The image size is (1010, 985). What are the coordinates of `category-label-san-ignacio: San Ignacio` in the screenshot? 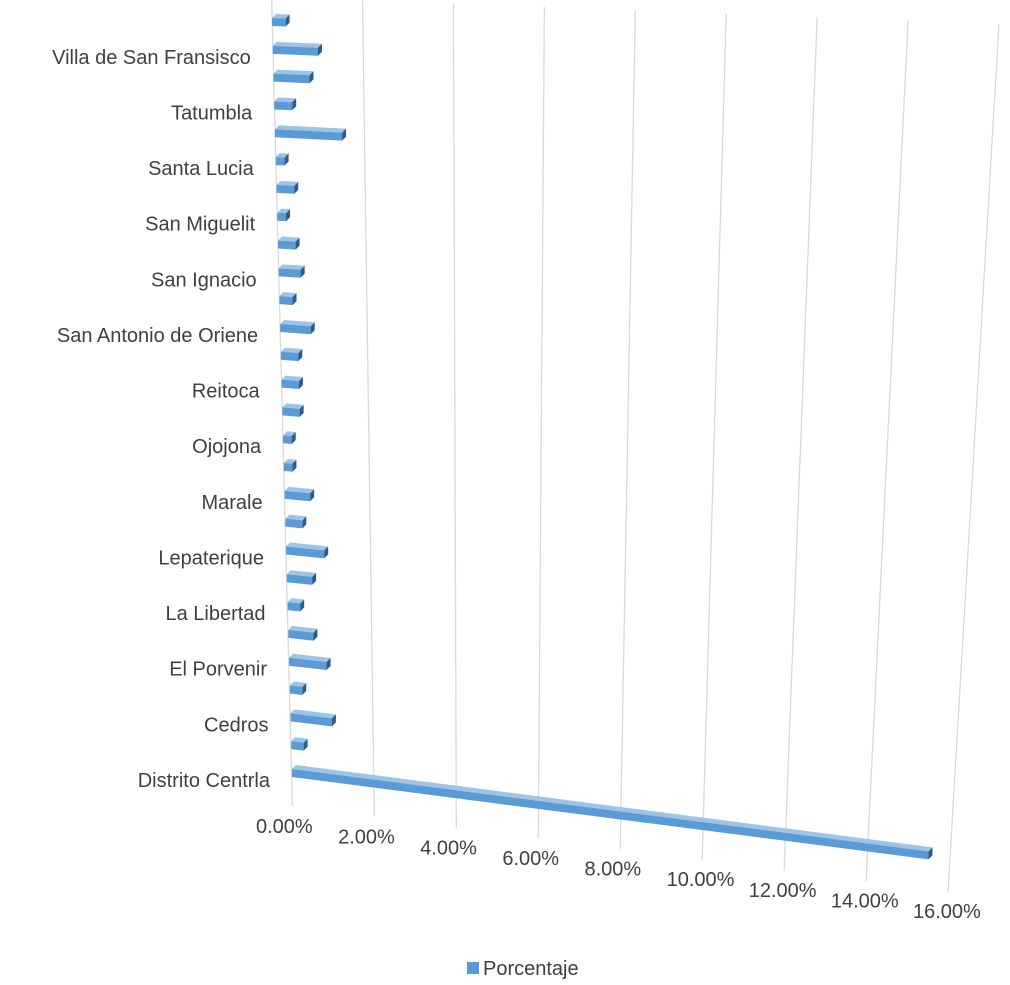 It's located at (204, 280).